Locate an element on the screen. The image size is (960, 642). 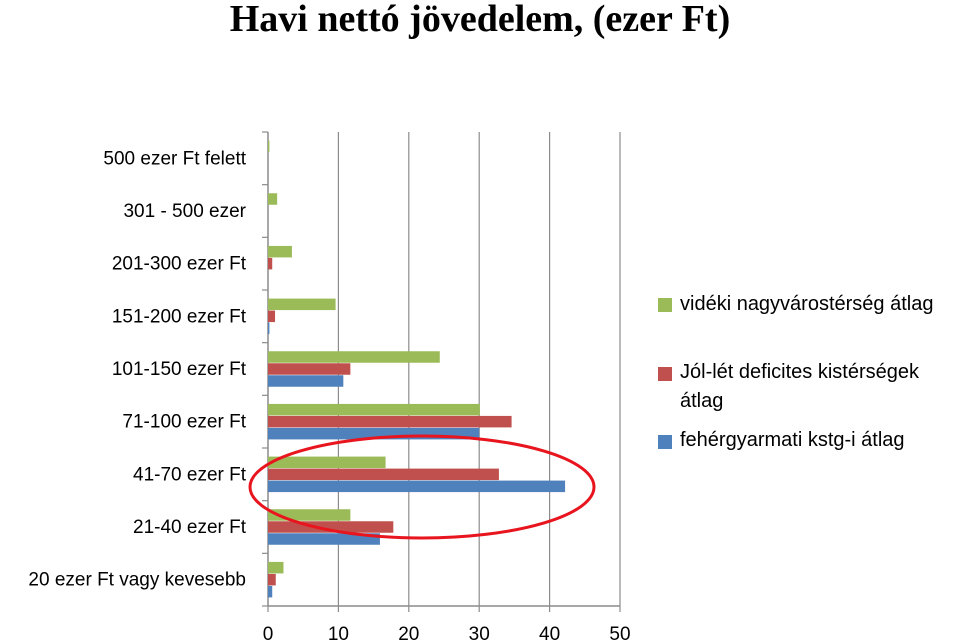
legend-label-2: Jól-lét deficites kistérségek átlag is located at coordinates (799, 386).